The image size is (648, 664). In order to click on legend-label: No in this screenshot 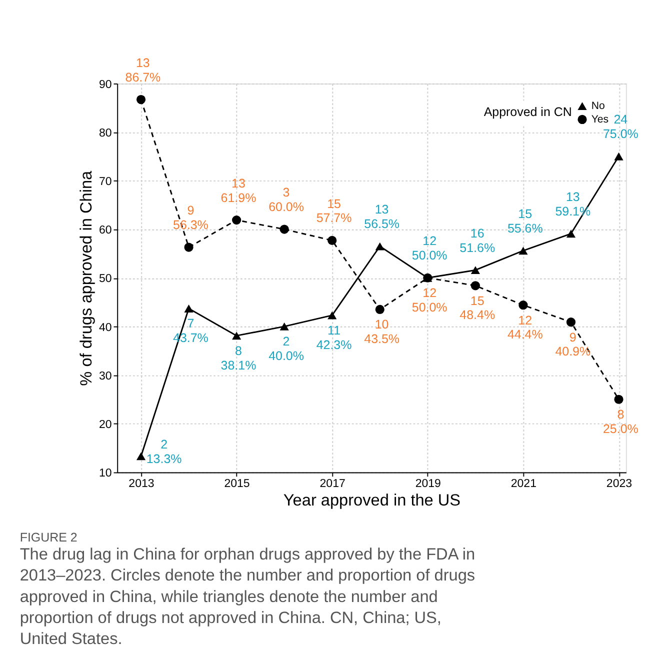, I will do `click(598, 106)`.